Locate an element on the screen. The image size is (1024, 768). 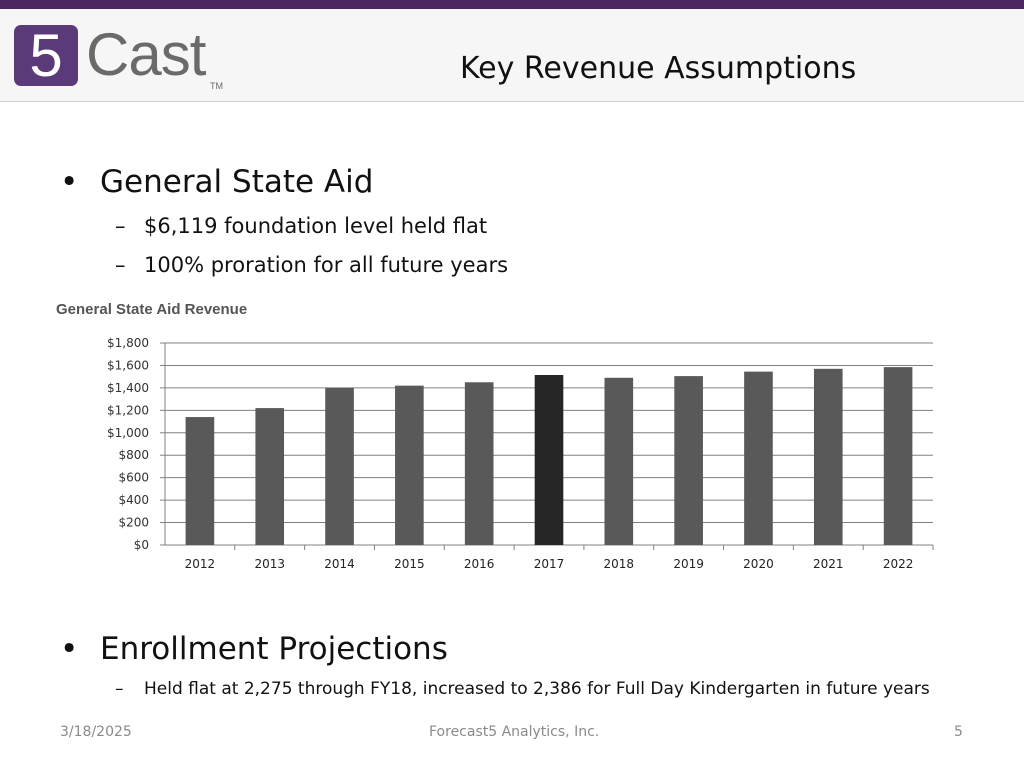
bar-2015 is located at coordinates (409, 465).